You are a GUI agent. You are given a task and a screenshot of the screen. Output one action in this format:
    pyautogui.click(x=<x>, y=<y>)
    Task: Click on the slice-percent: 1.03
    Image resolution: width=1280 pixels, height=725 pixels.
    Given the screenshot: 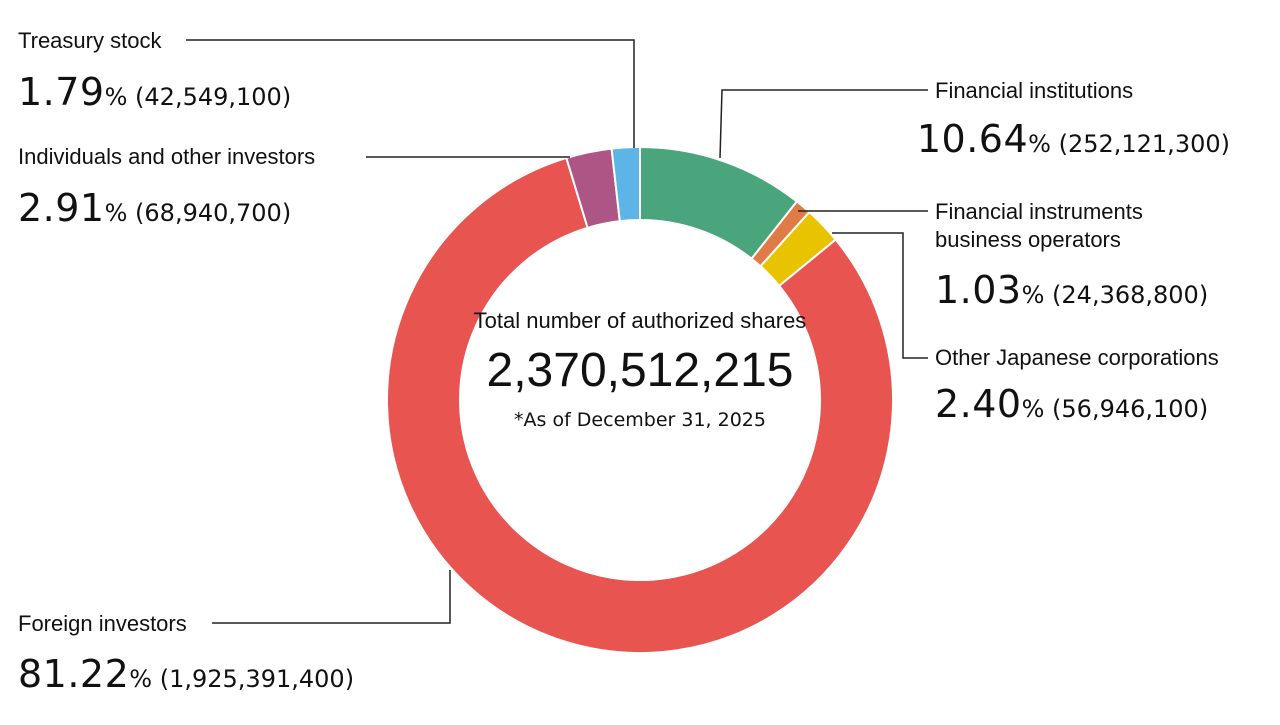 What is the action you would take?
    pyautogui.click(x=978, y=290)
    